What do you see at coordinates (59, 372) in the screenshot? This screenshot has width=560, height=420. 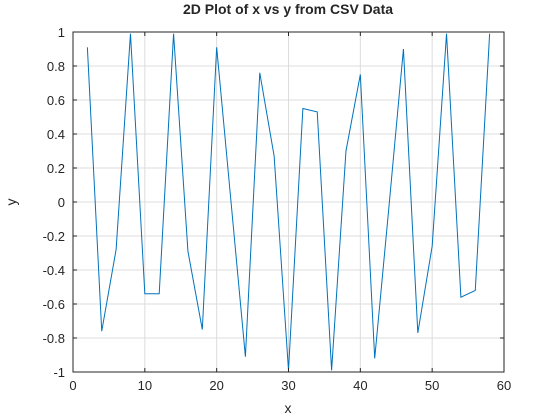 I see `y-tick-label: -1` at bounding box center [59, 372].